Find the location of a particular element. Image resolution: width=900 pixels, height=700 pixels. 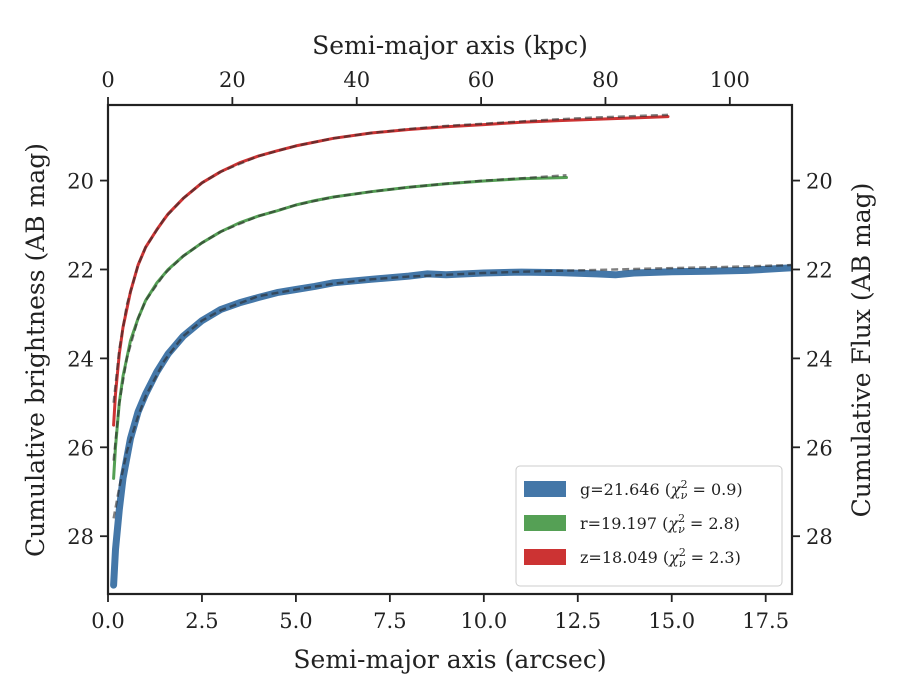

x-top-tick-label: 40 is located at coordinates (356, 80).